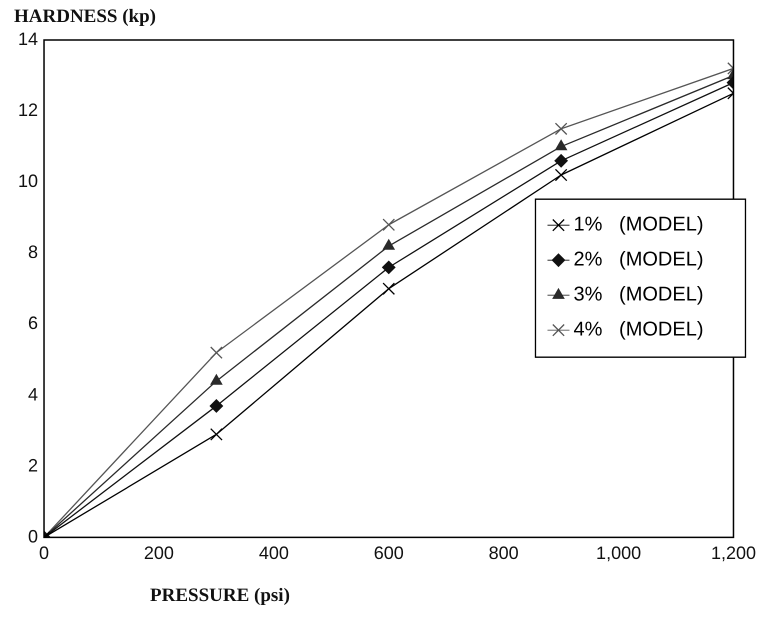  I want to click on legend-label: 1% (MODEL), so click(638, 225).